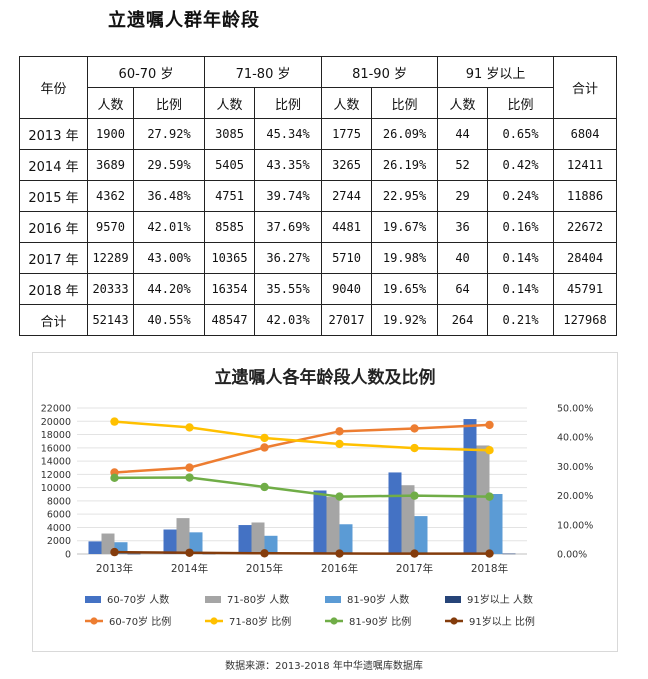 The height and width of the screenshot is (679, 648). What do you see at coordinates (230, 258) in the screenshot?
I see `count-cell: 10365` at bounding box center [230, 258].